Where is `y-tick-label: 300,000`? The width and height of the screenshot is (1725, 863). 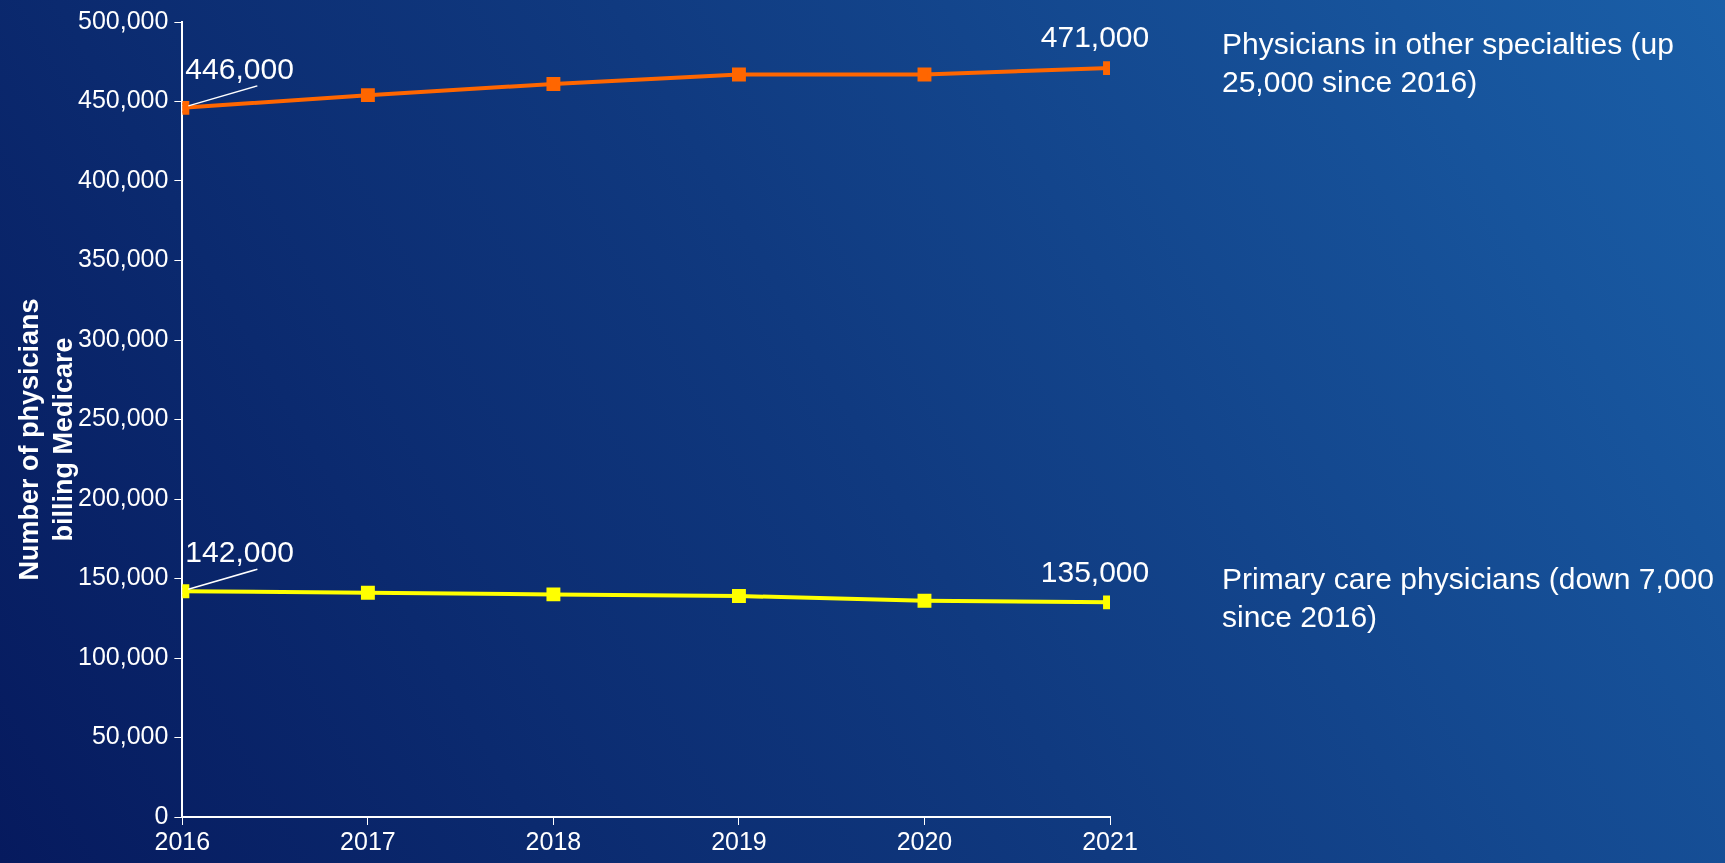 y-tick-label: 300,000 is located at coordinates (123, 337).